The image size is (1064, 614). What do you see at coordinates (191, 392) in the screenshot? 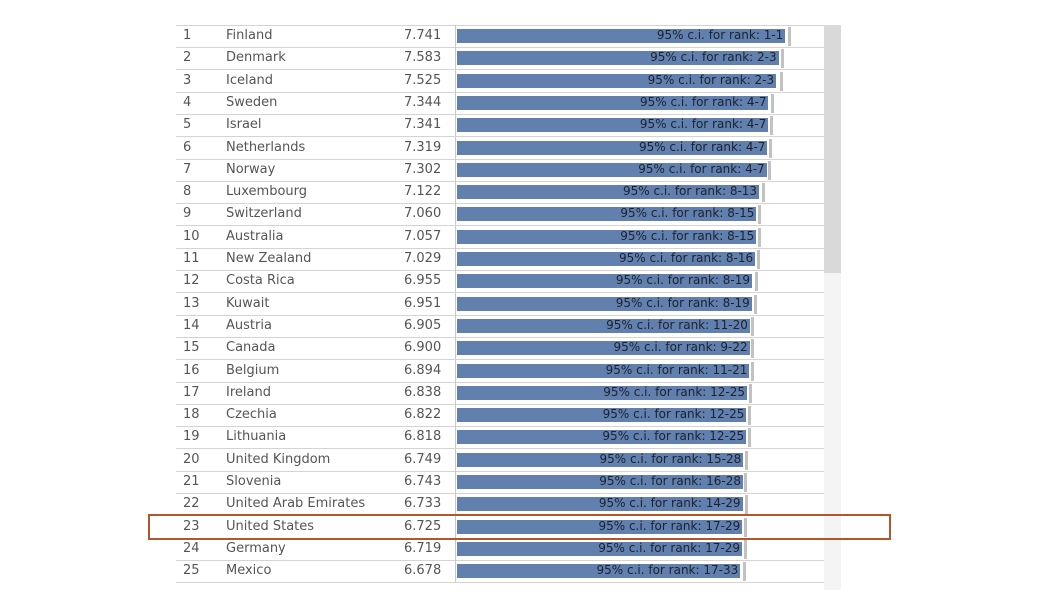
I see `rank-cell: 17` at bounding box center [191, 392].